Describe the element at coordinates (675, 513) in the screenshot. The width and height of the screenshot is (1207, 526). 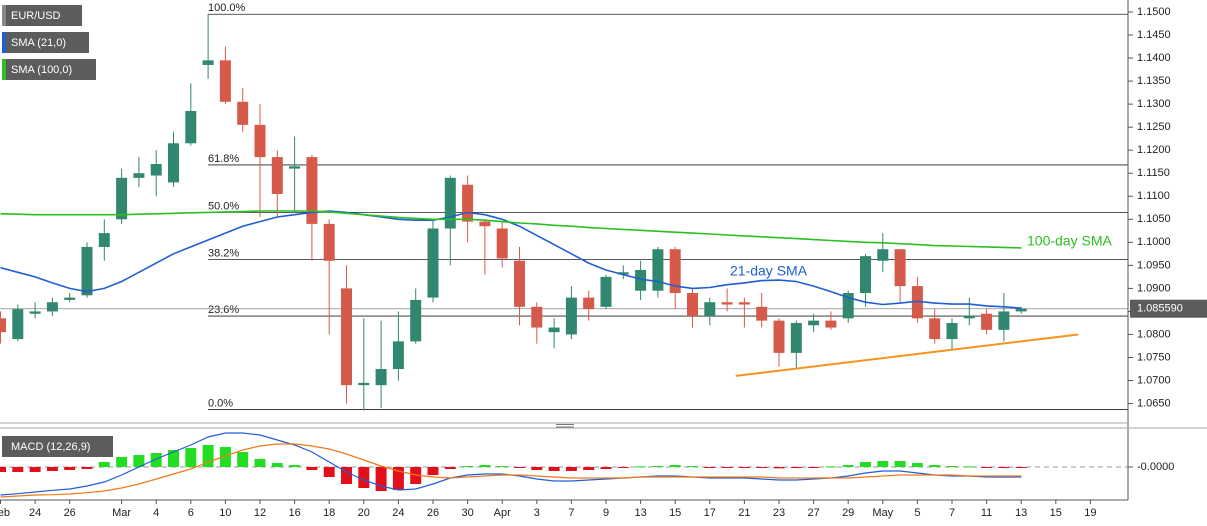
I see `x-tick-label: 15` at that location.